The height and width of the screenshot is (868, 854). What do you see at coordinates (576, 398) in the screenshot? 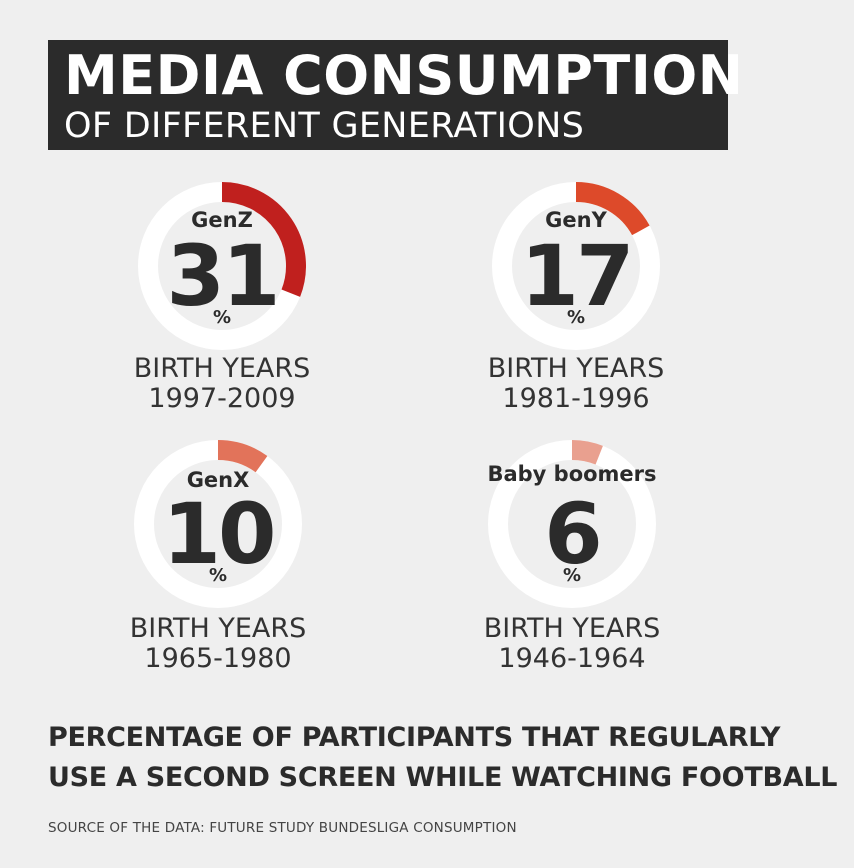
I see `birth-years: 1981-1996` at bounding box center [576, 398].